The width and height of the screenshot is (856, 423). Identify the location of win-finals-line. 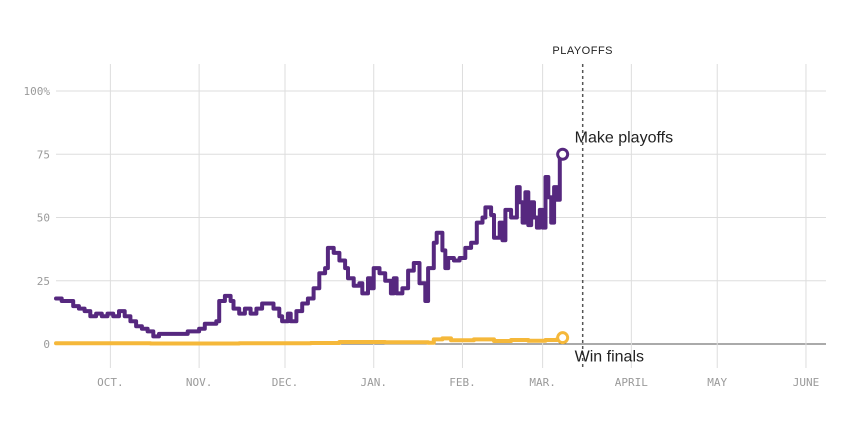
(309, 340).